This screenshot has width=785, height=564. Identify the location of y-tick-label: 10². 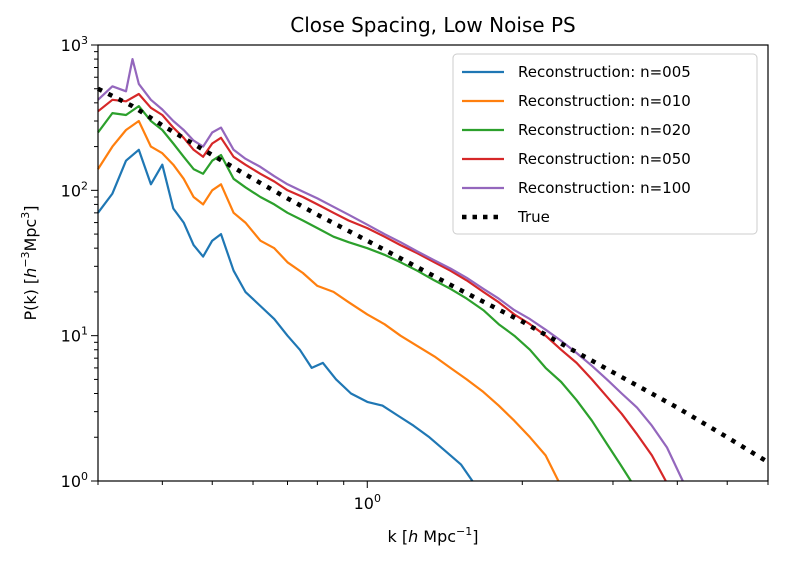
(74, 189).